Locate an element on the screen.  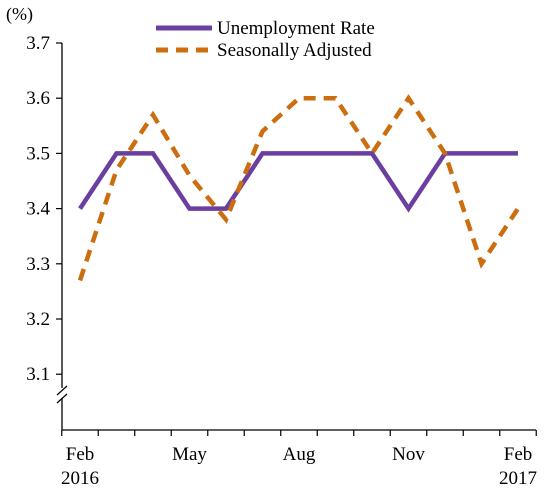
y-tick-label: 3.7 is located at coordinates (38, 43).